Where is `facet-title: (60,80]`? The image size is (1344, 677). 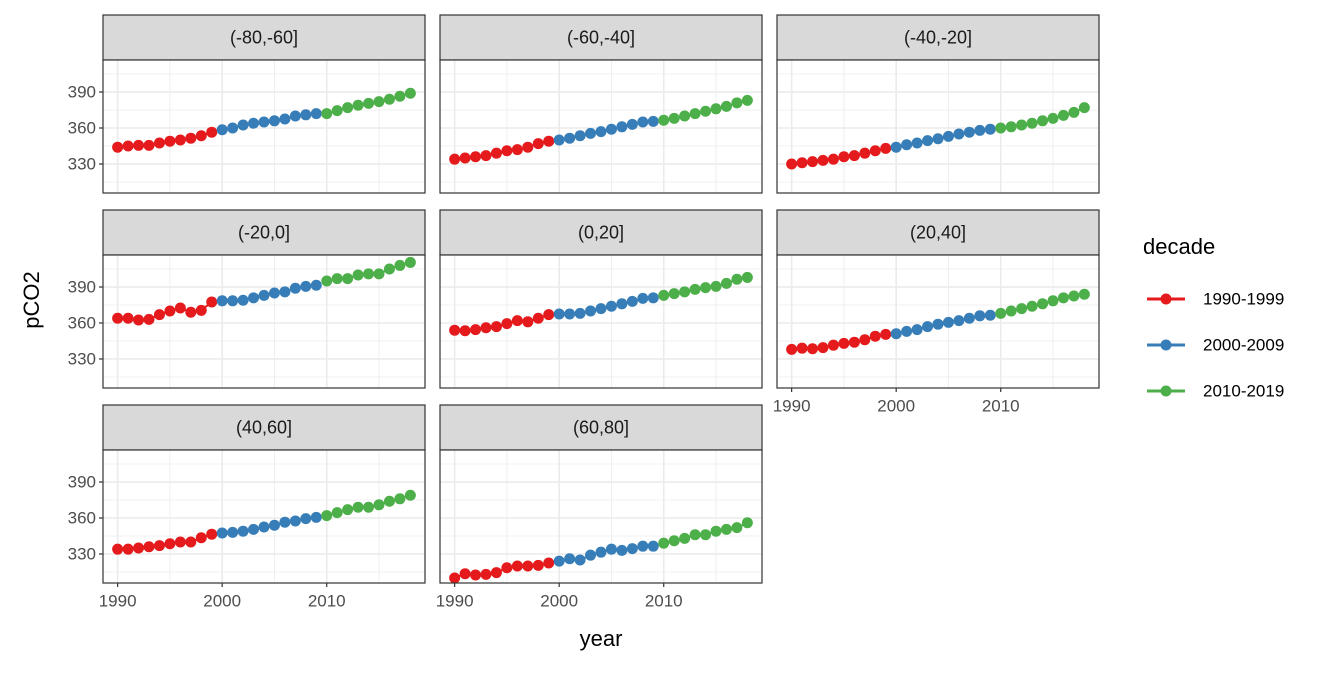
facet-title: (60,80] is located at coordinates (601, 427).